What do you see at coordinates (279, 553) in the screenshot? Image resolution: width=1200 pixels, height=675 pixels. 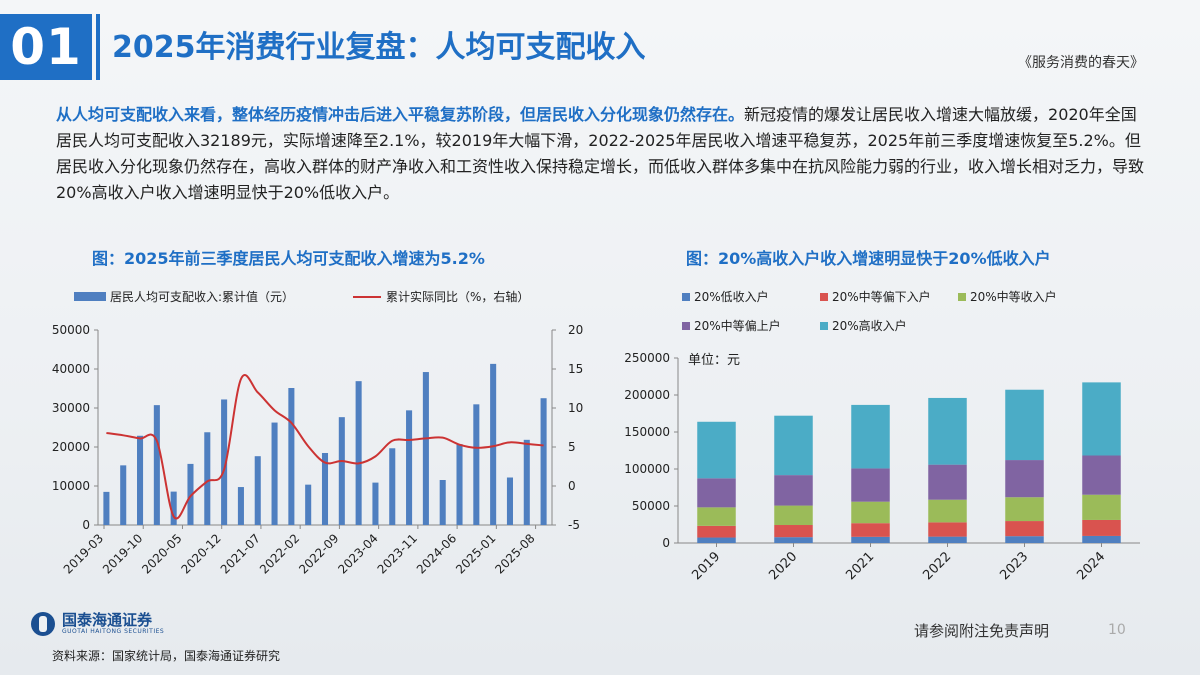 I see `x-tick-label: 2022-02` at bounding box center [279, 553].